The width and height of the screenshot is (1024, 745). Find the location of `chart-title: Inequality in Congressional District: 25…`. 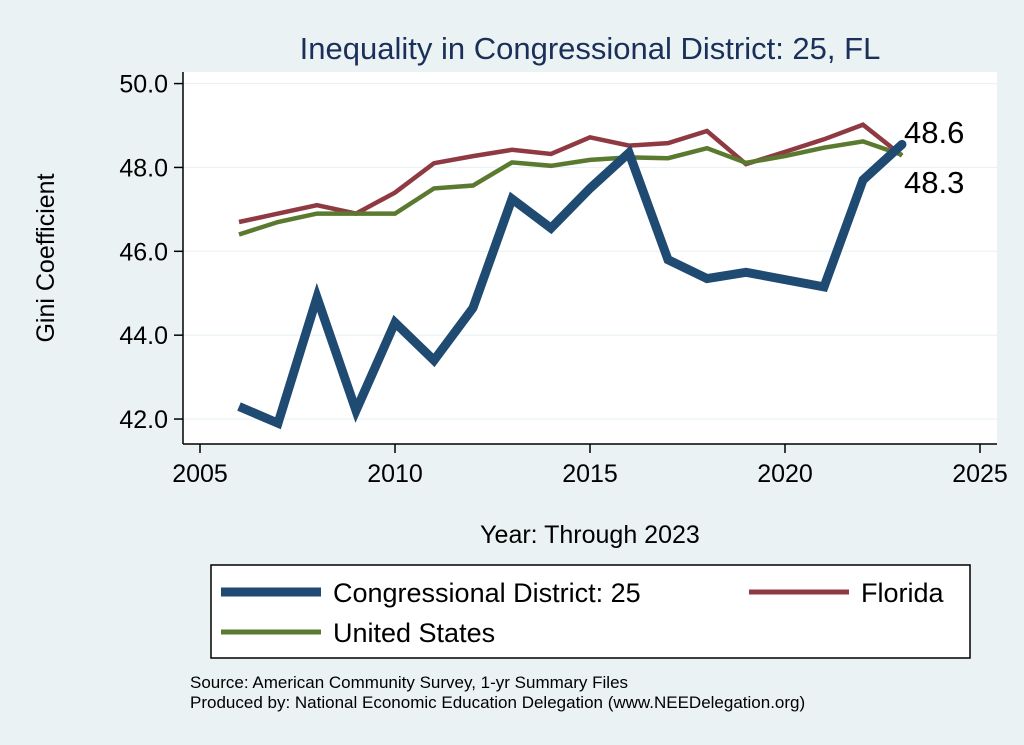

chart-title: Inequality in Congressional District: 25… is located at coordinates (590, 48).